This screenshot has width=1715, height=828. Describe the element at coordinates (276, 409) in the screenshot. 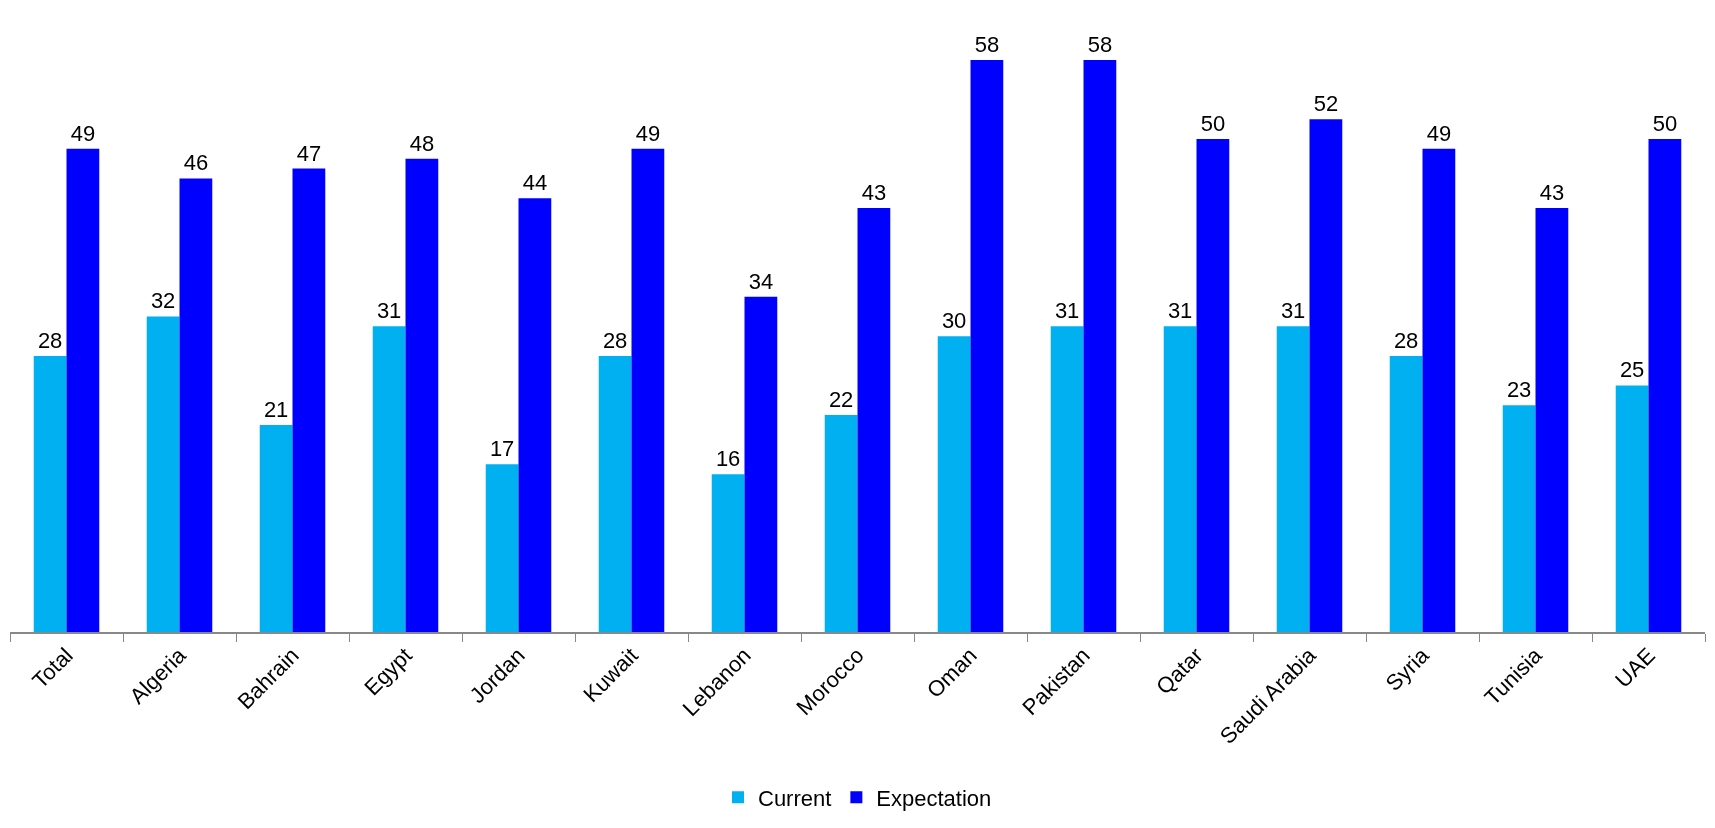

I see `data-label: 21` at that location.